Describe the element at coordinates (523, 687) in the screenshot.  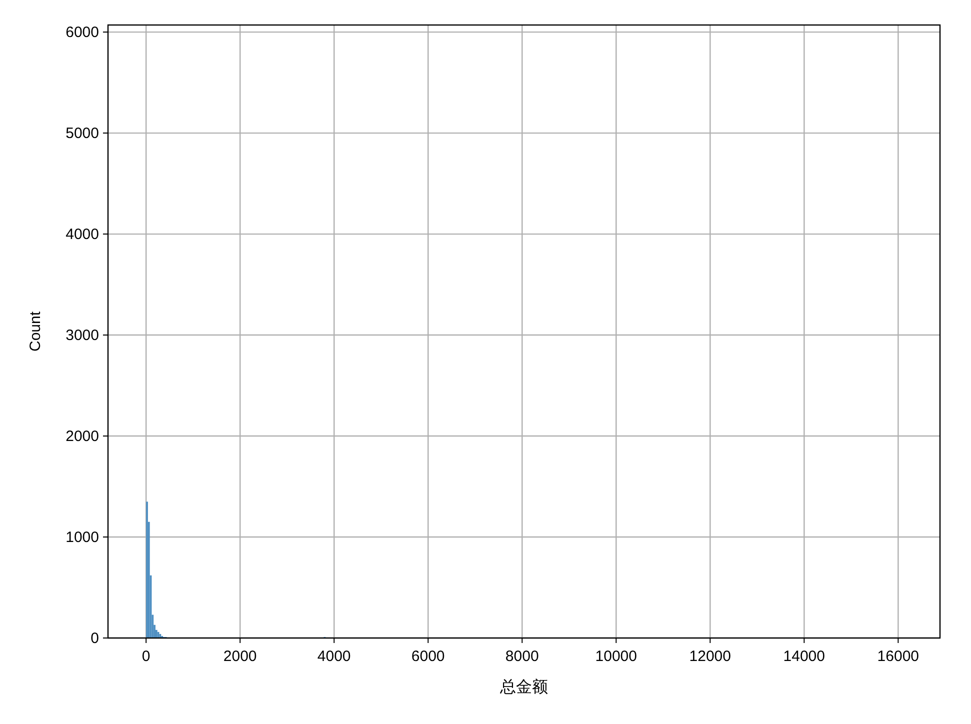
I see `x-axis-title: 总金额` at that location.